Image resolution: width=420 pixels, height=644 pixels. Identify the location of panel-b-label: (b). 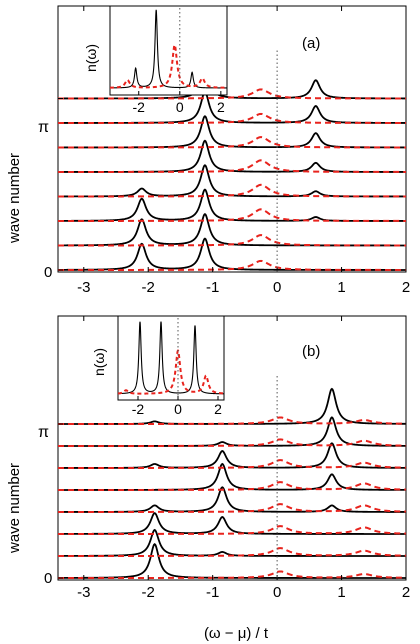
(311, 351).